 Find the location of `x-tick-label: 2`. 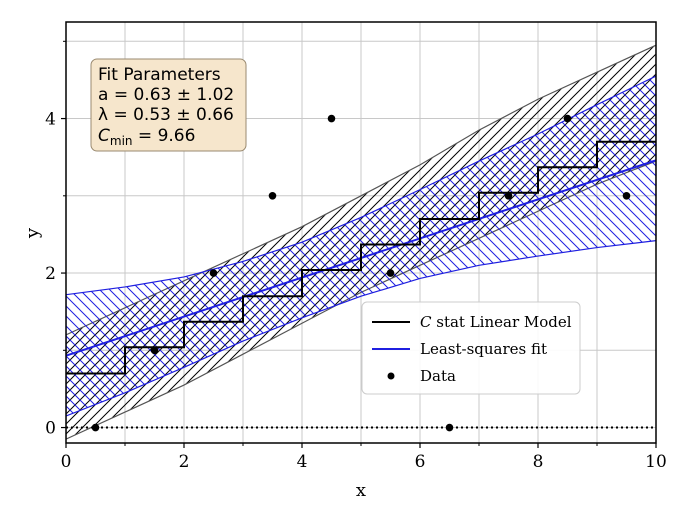

x-tick-label: 2 is located at coordinates (184, 462).